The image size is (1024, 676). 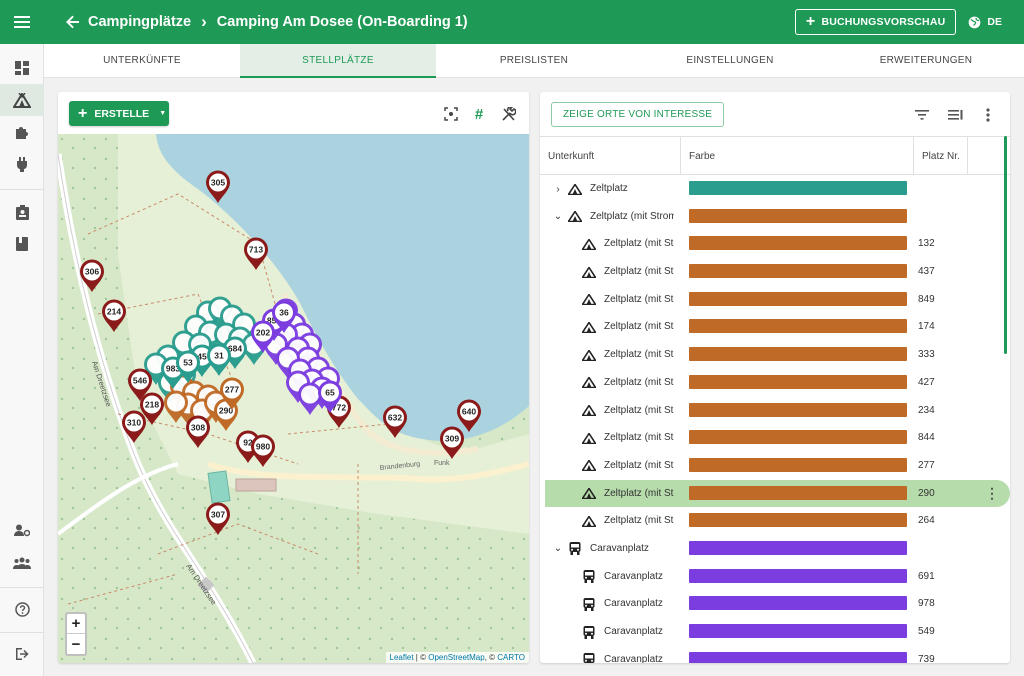 What do you see at coordinates (256, 254) in the screenshot?
I see `map-pin: 713` at bounding box center [256, 254].